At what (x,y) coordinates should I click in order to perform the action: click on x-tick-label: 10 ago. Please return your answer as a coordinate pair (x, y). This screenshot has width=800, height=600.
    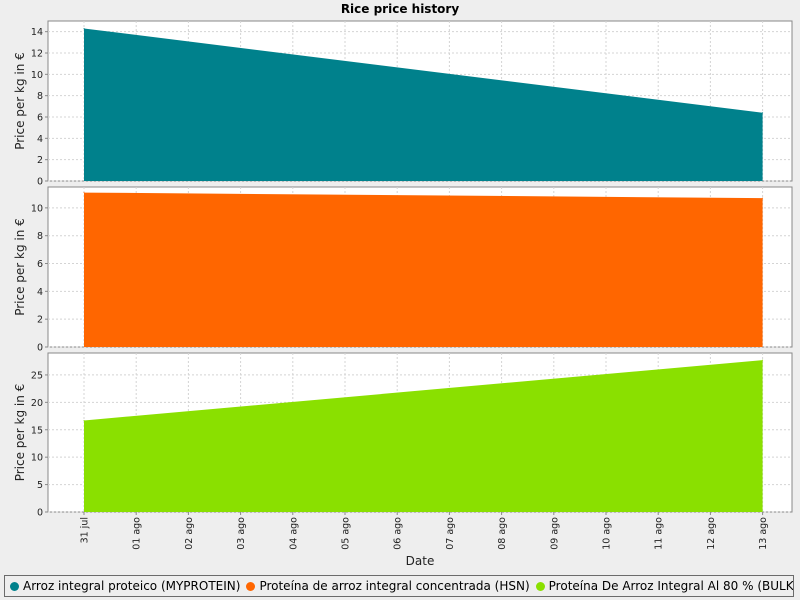
    Looking at the image, I should click on (607, 533).